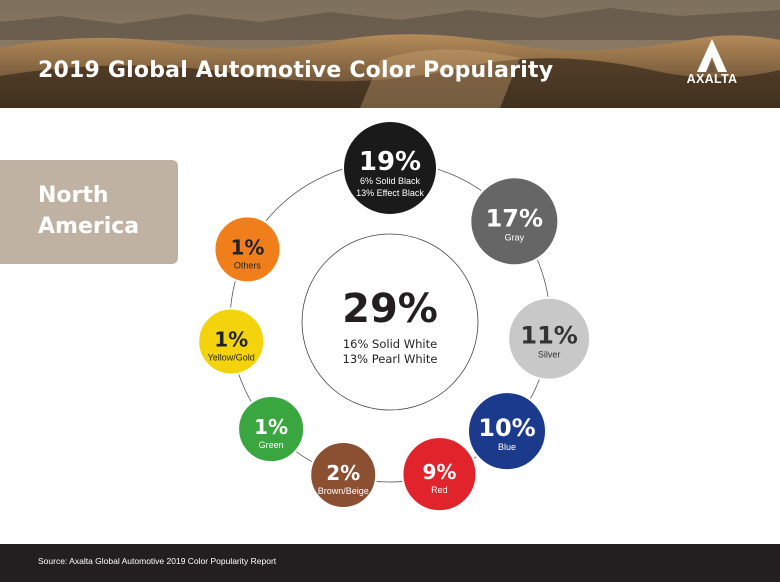 This screenshot has width=780, height=582. What do you see at coordinates (271, 445) in the screenshot?
I see `bubble-category-label: Green` at bounding box center [271, 445].